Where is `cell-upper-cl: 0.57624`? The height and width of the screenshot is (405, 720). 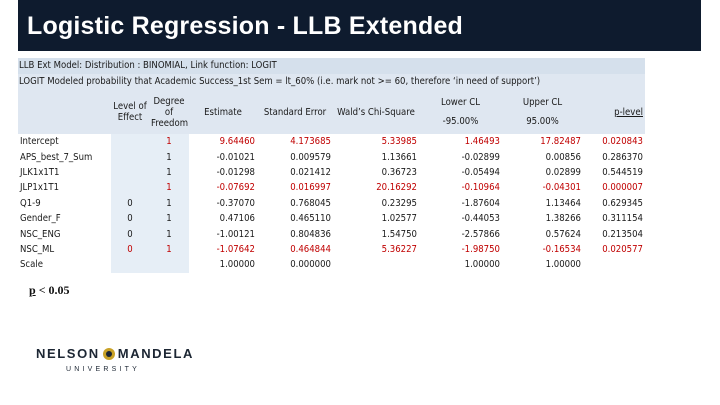
cell-upper-cl: 0.57624 is located at coordinates (542, 234).